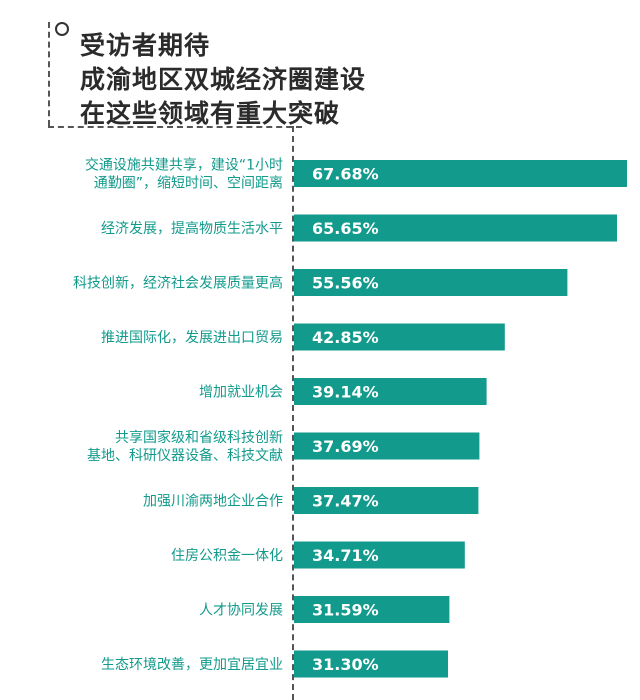 The image size is (640, 700). I want to click on category-label-2-line-0: 科技创新，经济社会发展质量更高, so click(178, 283).